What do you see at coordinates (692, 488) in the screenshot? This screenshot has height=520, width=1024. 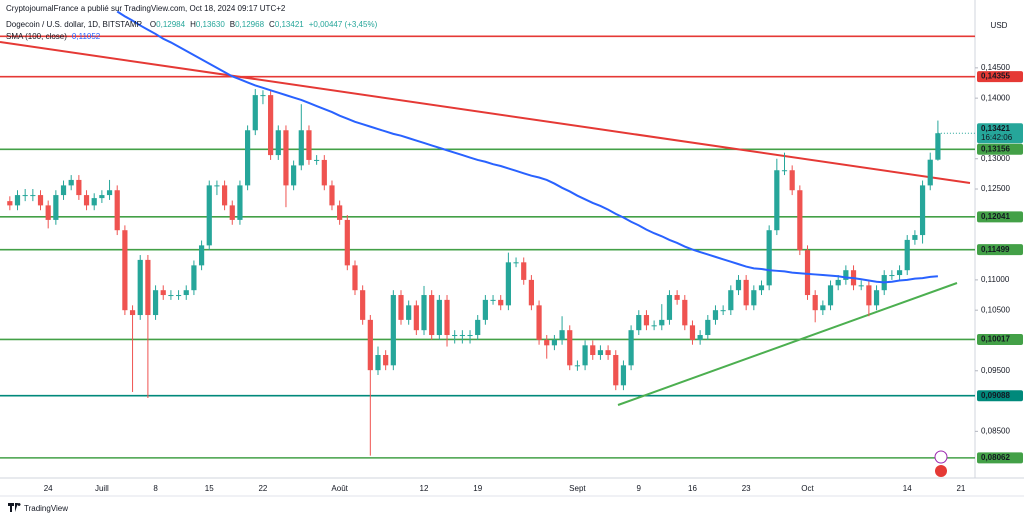 I see `x-tick-label: 16` at bounding box center [692, 488].